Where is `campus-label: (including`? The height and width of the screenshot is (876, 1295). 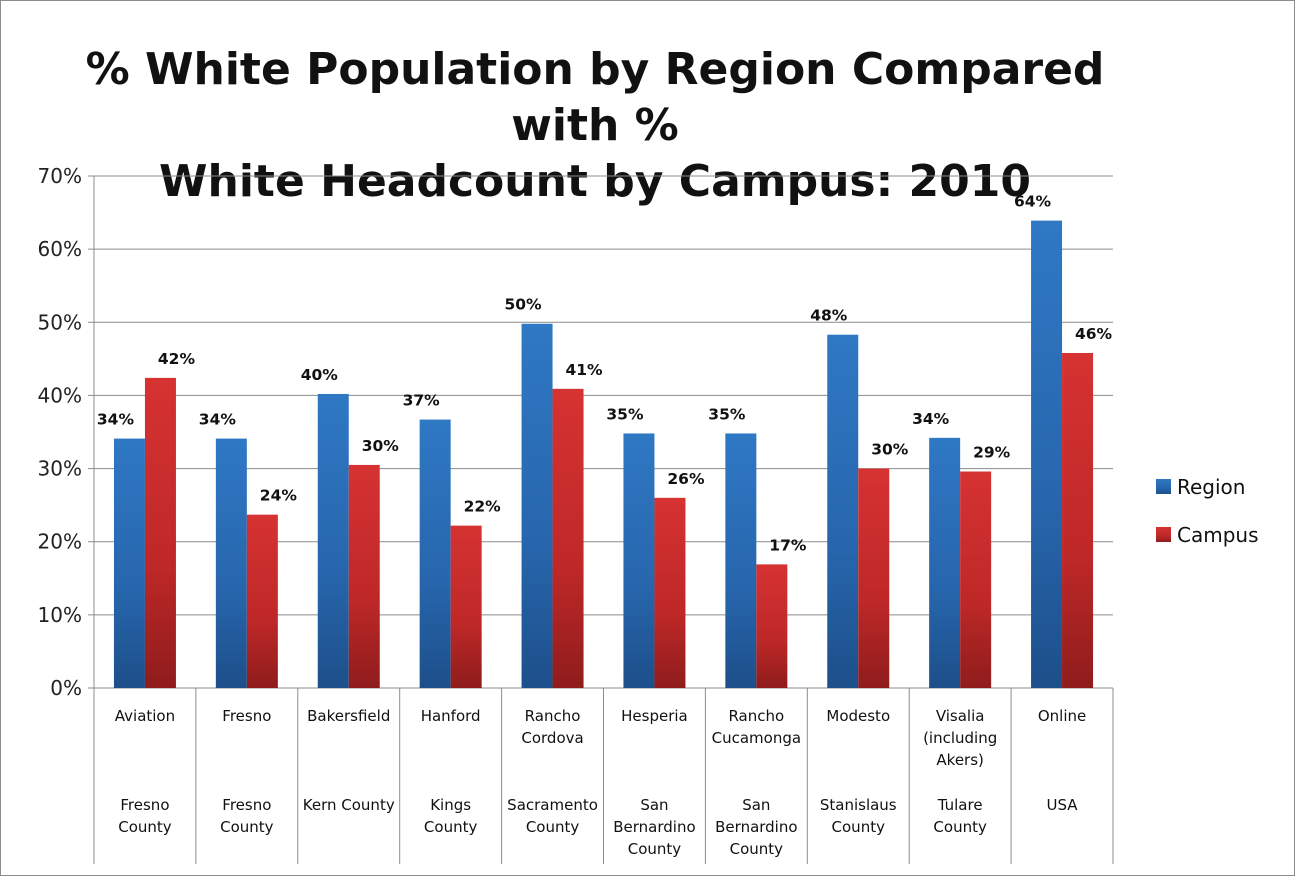
campus-label: (including is located at coordinates (960, 738).